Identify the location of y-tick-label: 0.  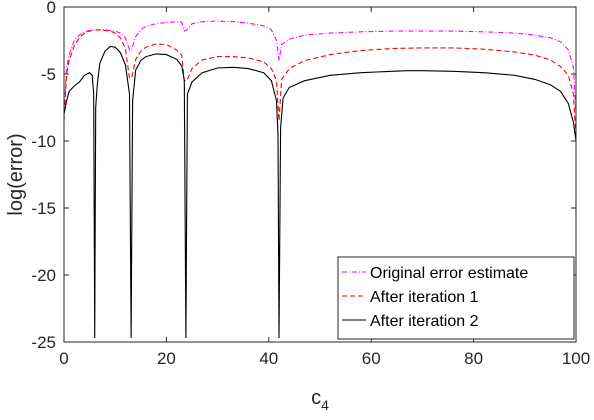
(51, 8).